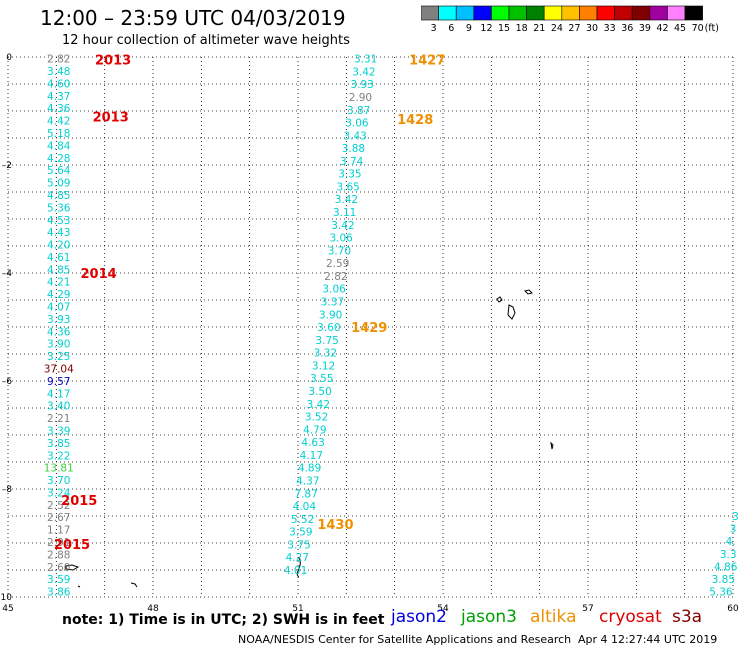 The height and width of the screenshot is (650, 740). What do you see at coordinates (731, 542) in the screenshot?
I see `wave-height-value: 4.` at bounding box center [731, 542].